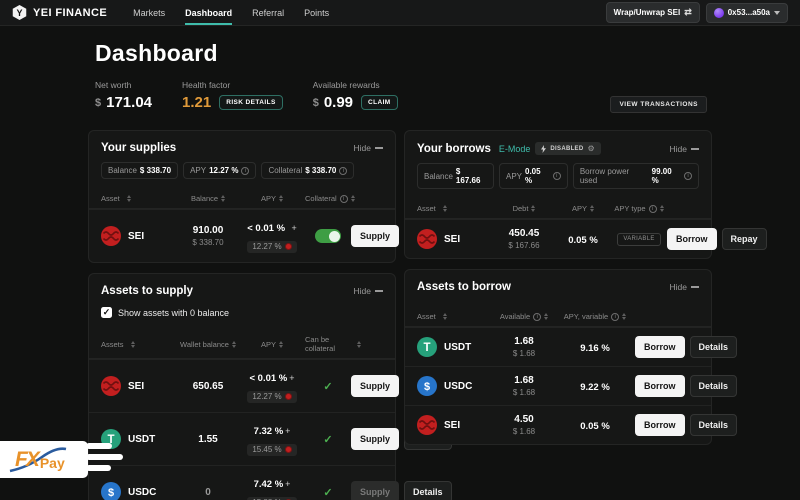 This screenshot has height=500, width=800. I want to click on net-worth-value: 171.04, so click(129, 102).